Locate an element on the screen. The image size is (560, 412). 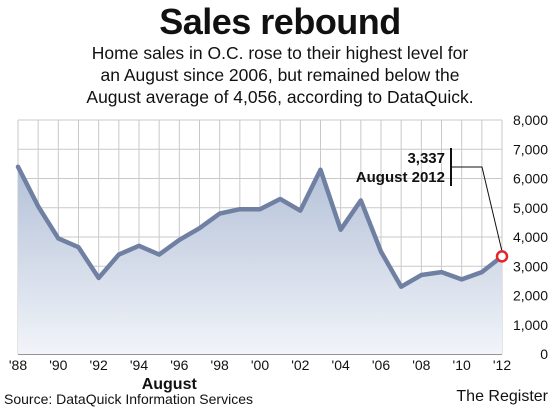
y-tick-label: 1,000 is located at coordinates (530, 325).